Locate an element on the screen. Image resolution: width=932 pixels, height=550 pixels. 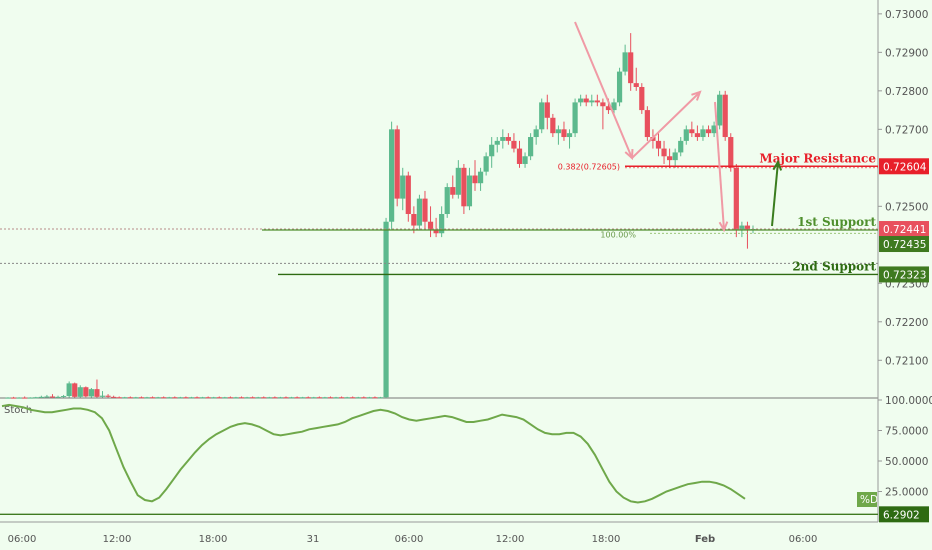
fib-100-label: 100.00% is located at coordinates (618, 234).